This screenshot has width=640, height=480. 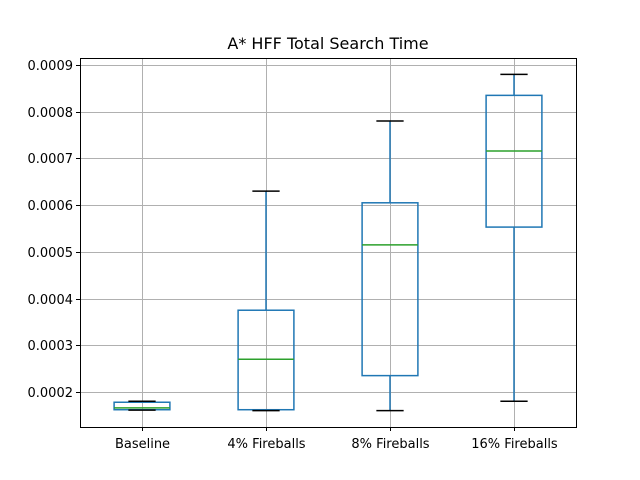 What do you see at coordinates (514, 444) in the screenshot?
I see `x-tick-label: 16% Fireballs` at bounding box center [514, 444].